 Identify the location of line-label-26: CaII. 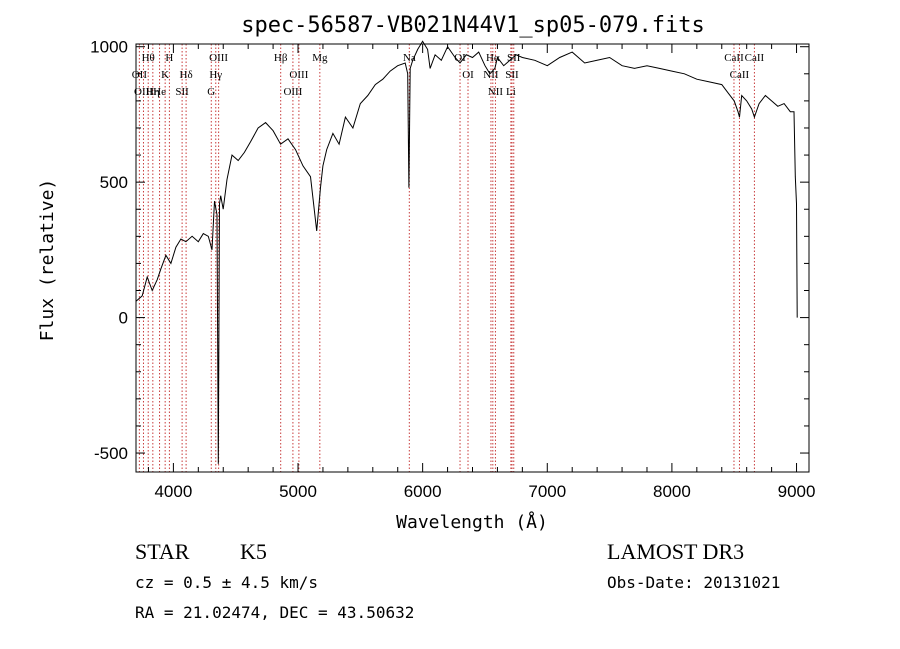
(740, 75).